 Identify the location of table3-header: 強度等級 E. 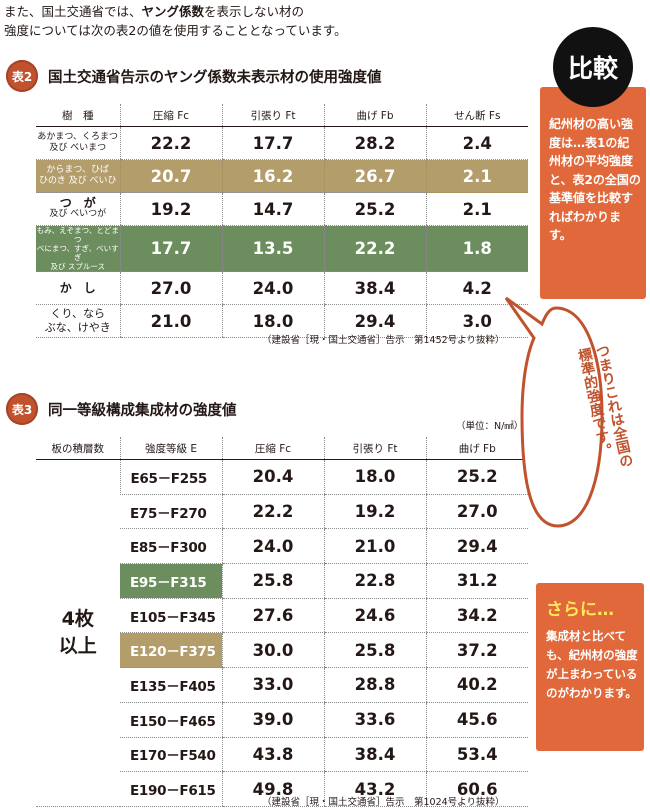
(170, 448).